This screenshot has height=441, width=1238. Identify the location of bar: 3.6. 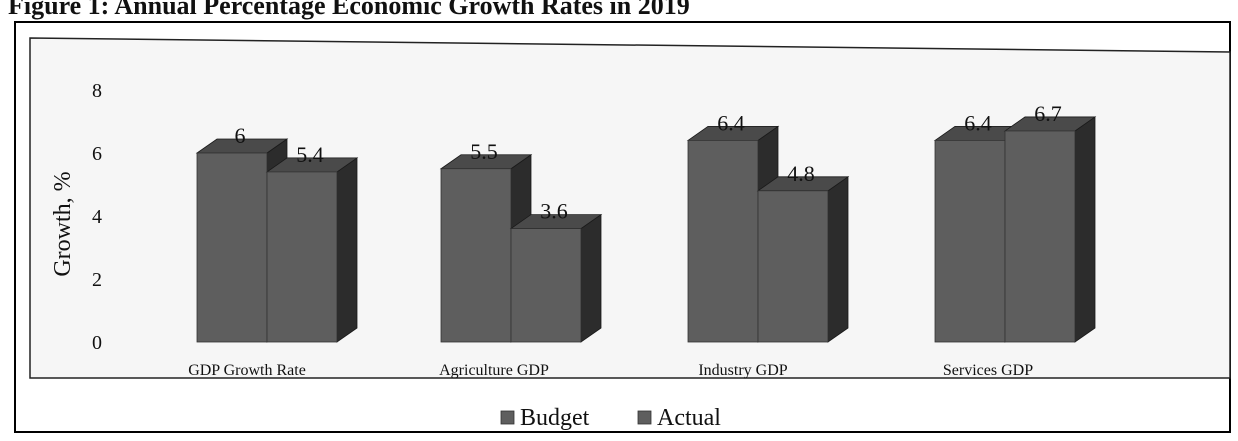
(556, 271).